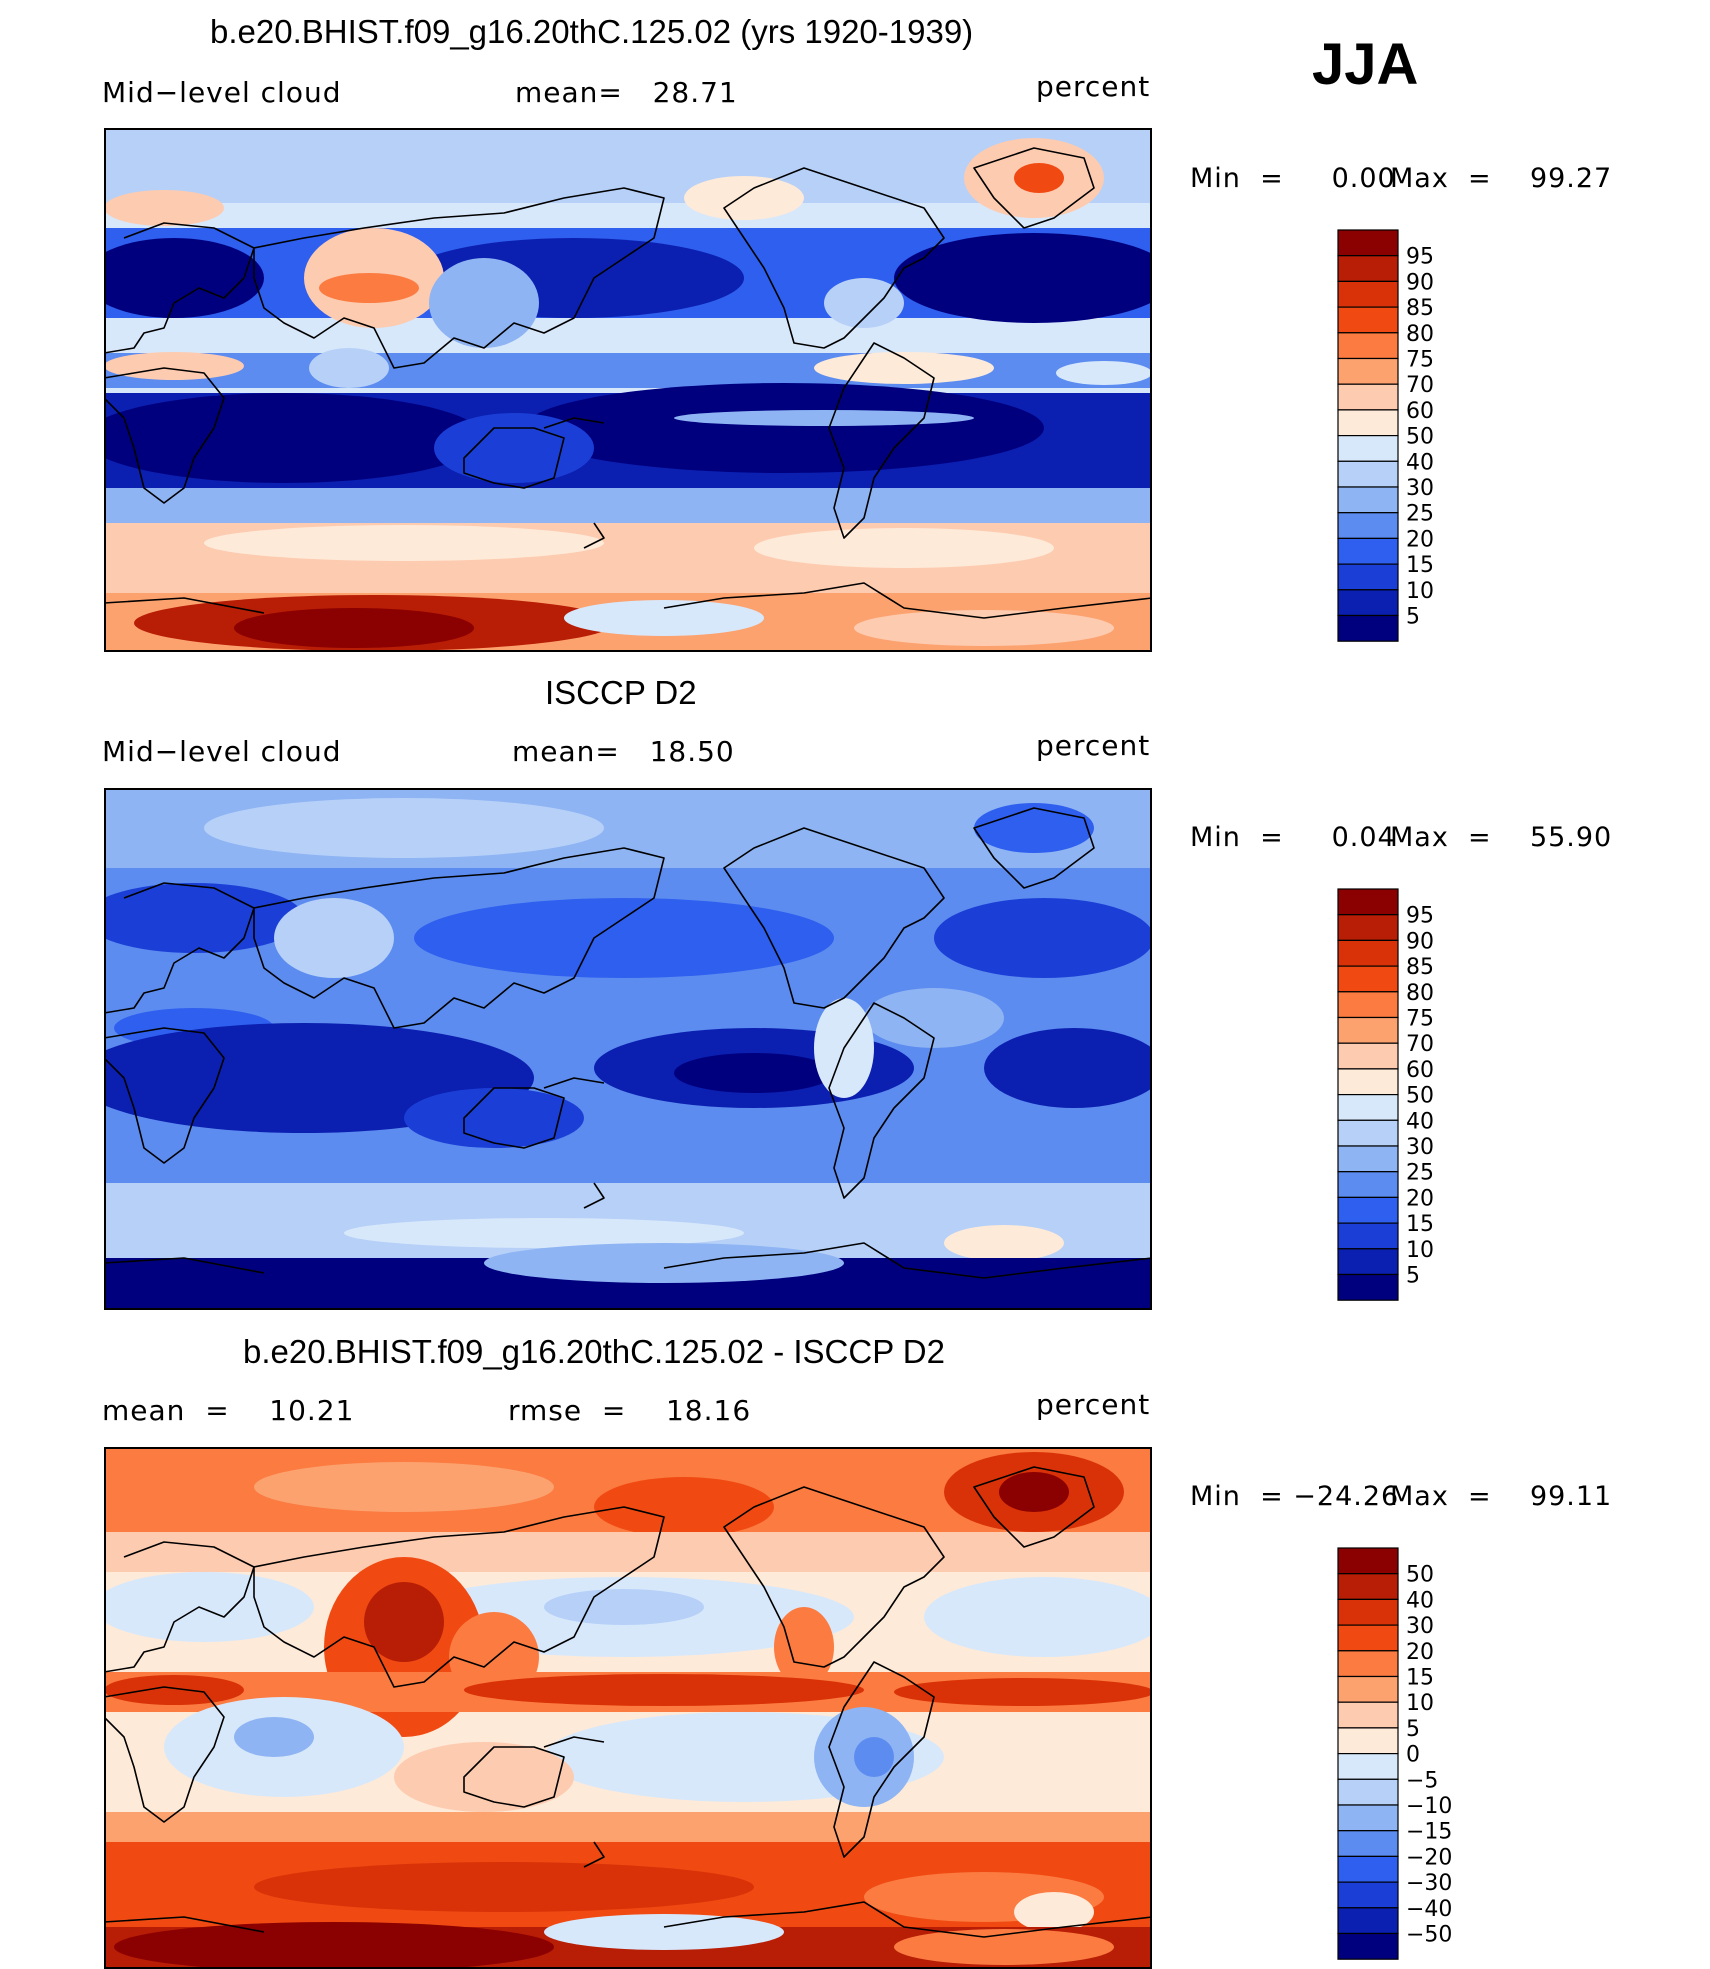 The width and height of the screenshot is (1710, 1969). What do you see at coordinates (630, 1410) in the screenshot?
I see `panel-3-rmse: rmse = 18.16` at bounding box center [630, 1410].